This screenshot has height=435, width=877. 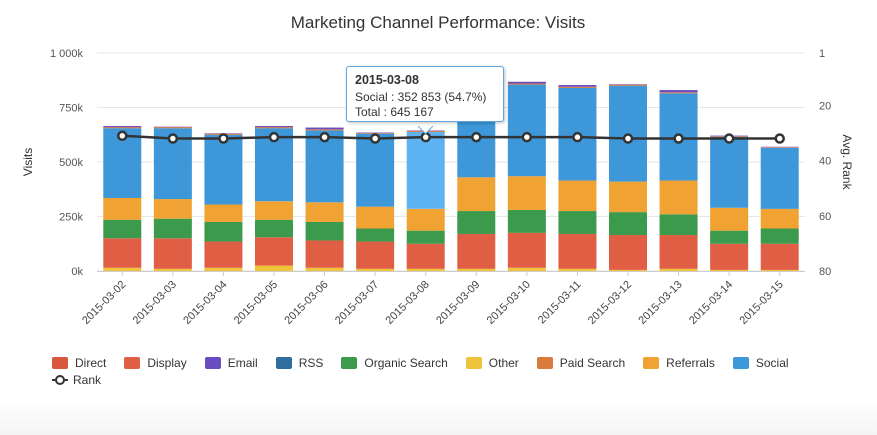 I want to click on y-tick-label: 250k, so click(x=71, y=218).